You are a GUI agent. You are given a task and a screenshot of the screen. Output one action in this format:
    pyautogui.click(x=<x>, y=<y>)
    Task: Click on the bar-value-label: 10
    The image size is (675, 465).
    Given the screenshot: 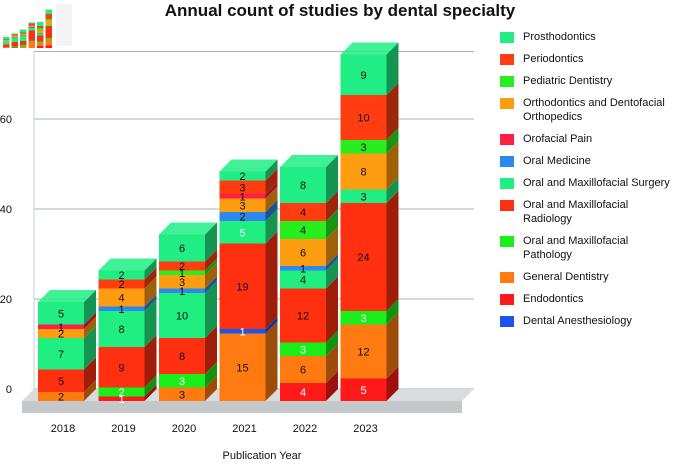 What is the action you would take?
    pyautogui.click(x=182, y=317)
    